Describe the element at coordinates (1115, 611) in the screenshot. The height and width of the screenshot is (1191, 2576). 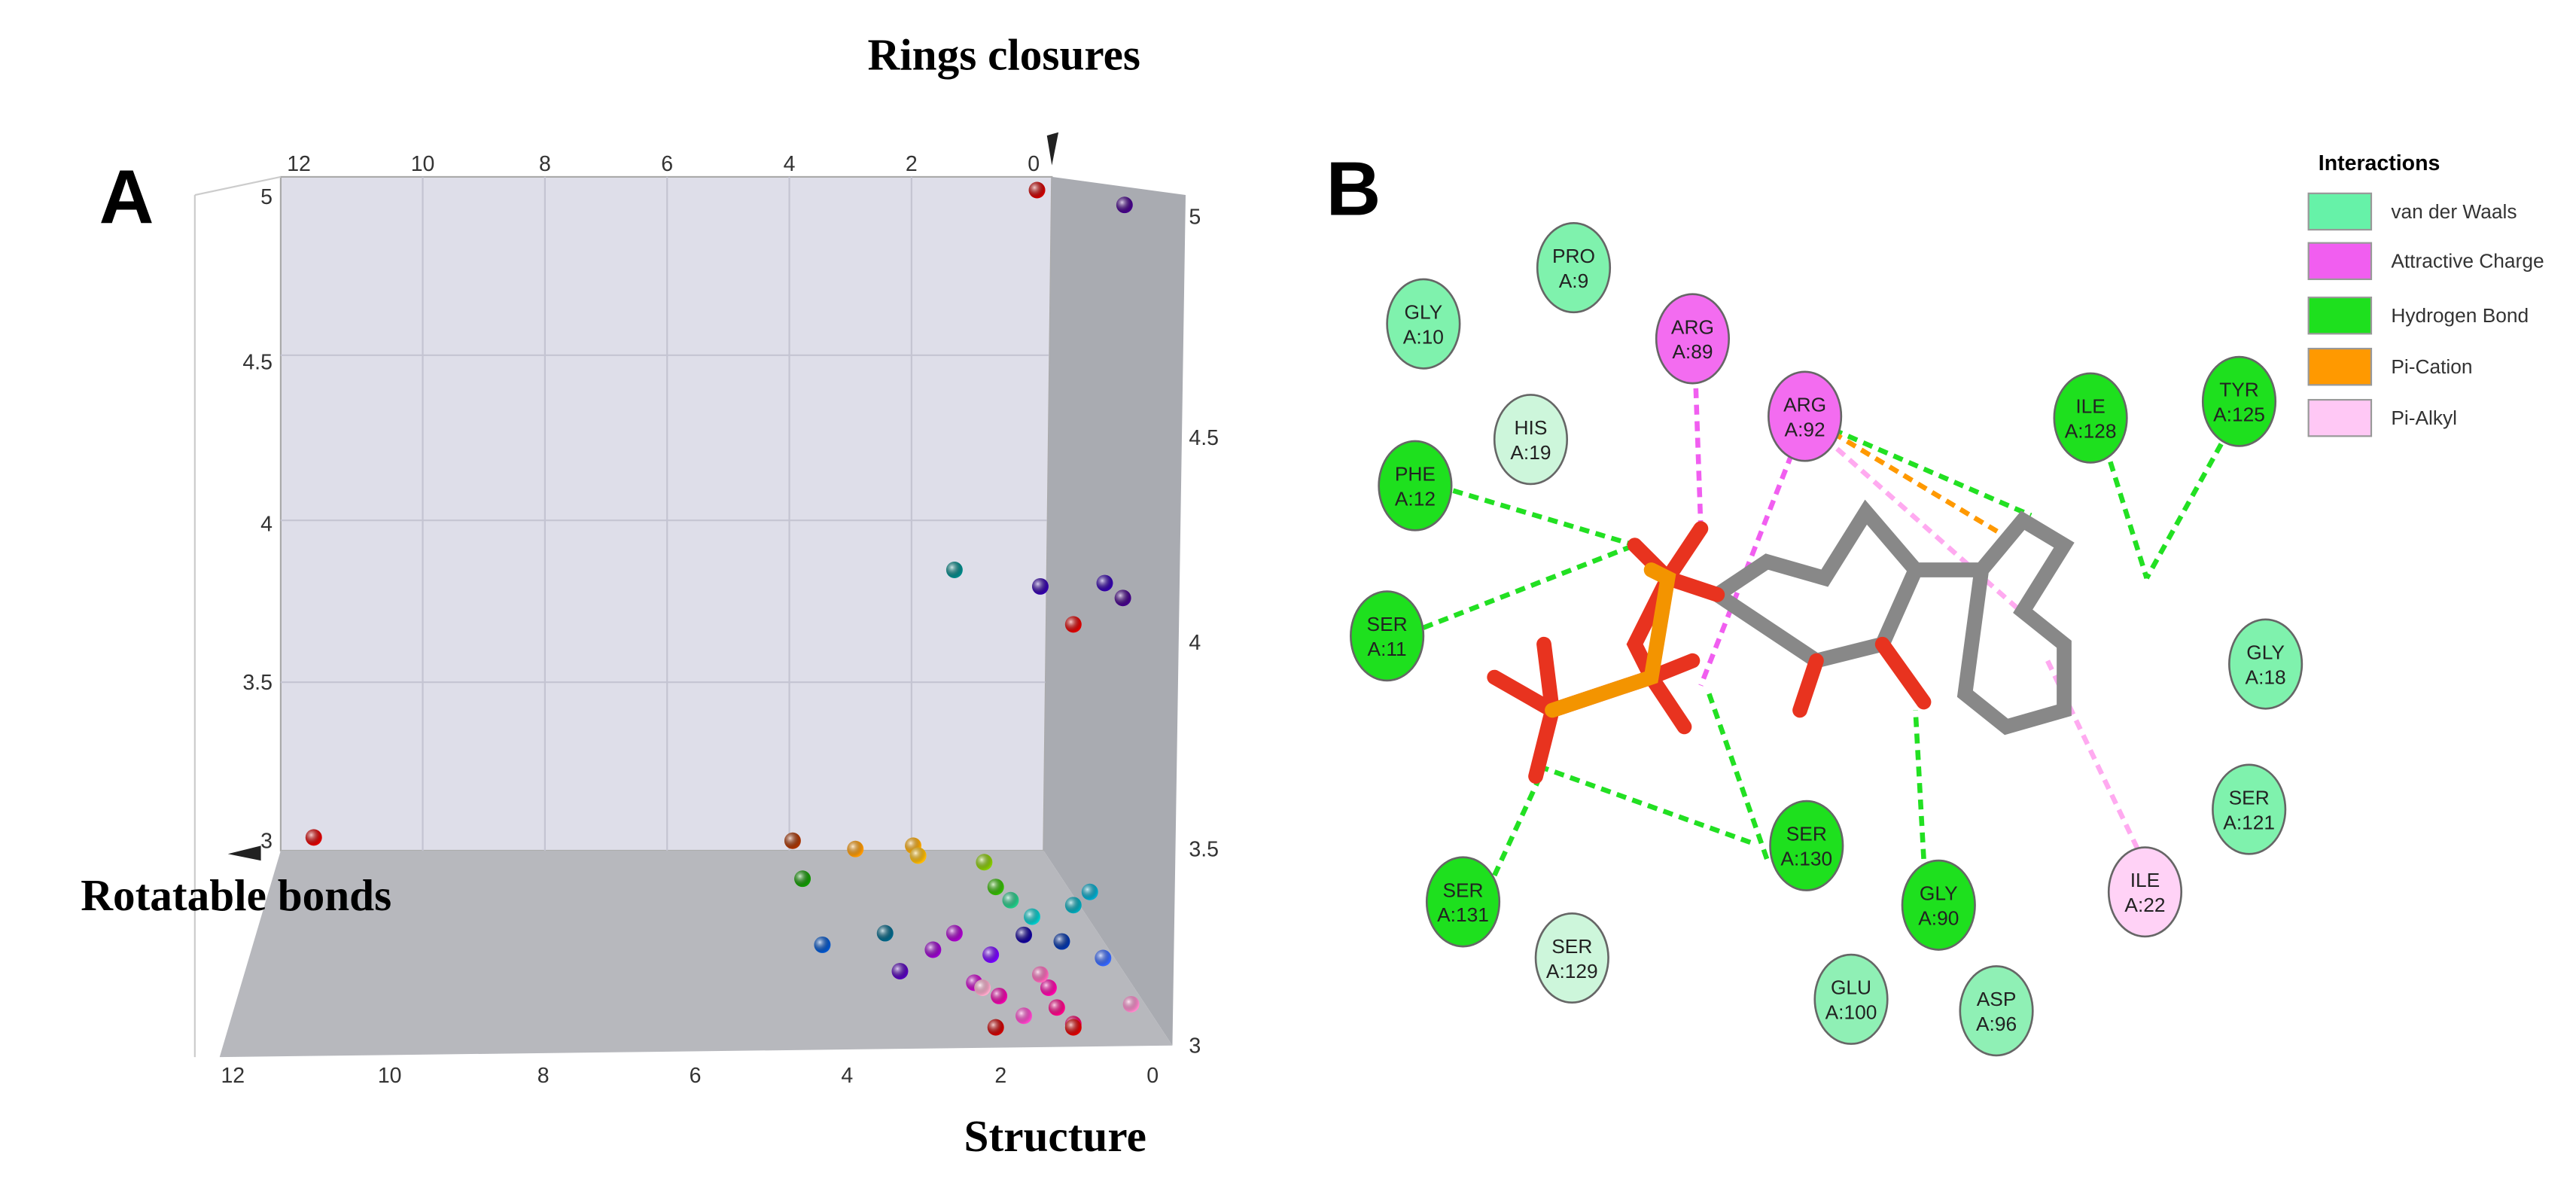
I see `side-wall` at that location.